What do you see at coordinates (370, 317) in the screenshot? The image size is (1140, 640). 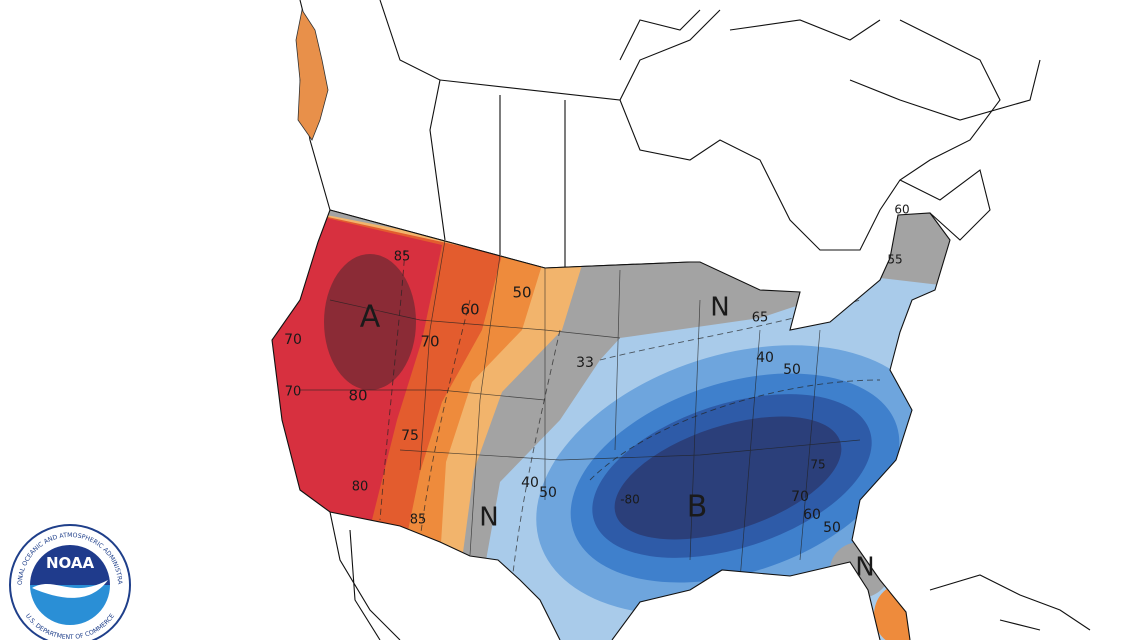 I see `region-letter: A` at bounding box center [370, 317].